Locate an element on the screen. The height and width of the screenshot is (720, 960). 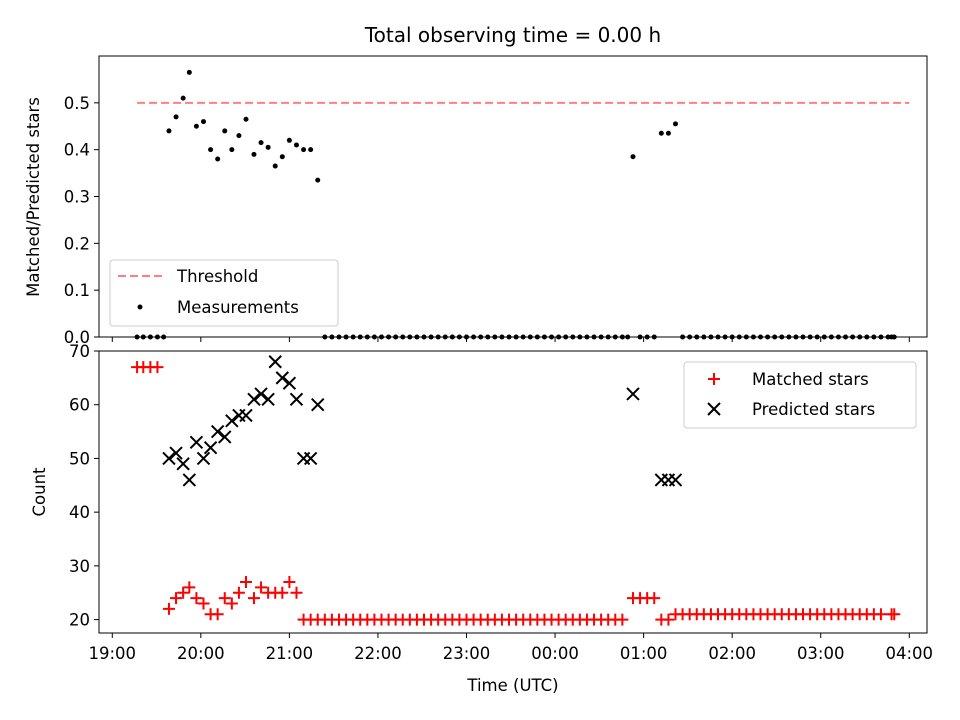
x-tick-label: 21:00 is located at coordinates (290, 653).